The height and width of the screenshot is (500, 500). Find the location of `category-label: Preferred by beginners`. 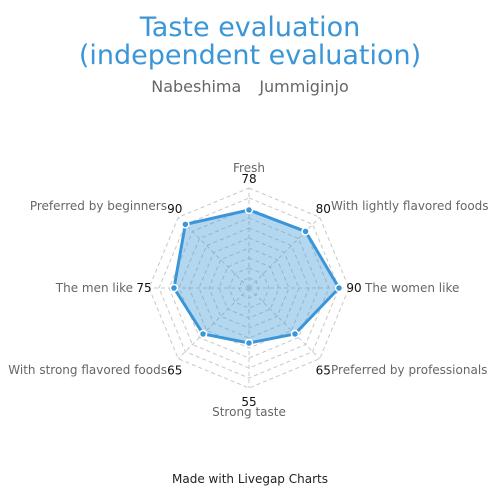

category-label: Preferred by beginners is located at coordinates (98, 206).